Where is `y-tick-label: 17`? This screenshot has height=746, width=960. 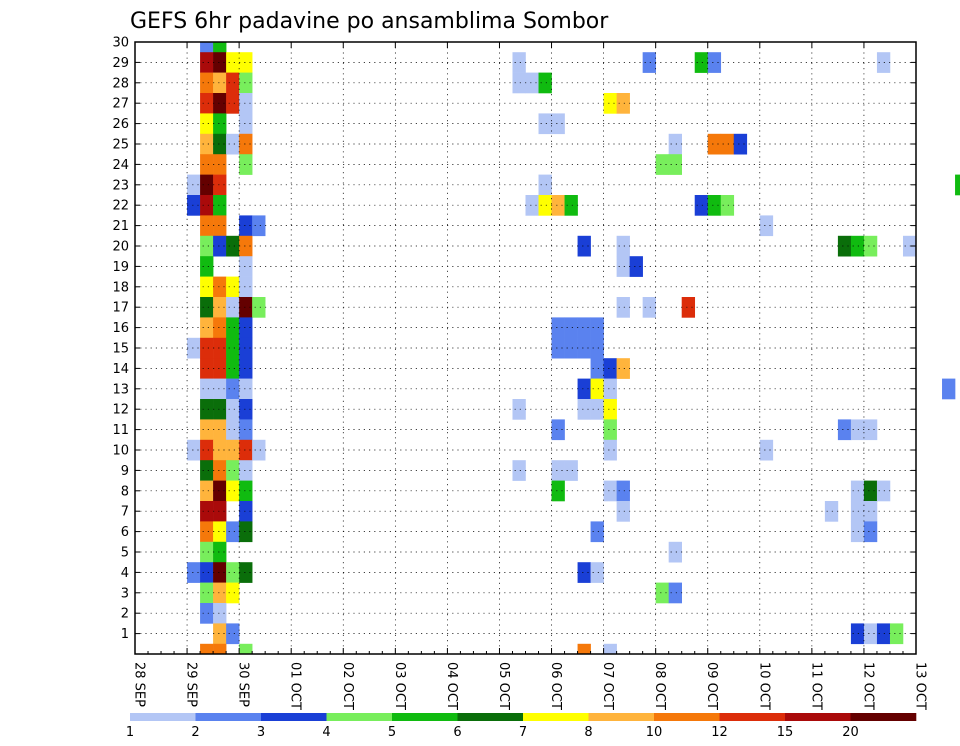
y-tick-label: 17 is located at coordinates (120, 308).